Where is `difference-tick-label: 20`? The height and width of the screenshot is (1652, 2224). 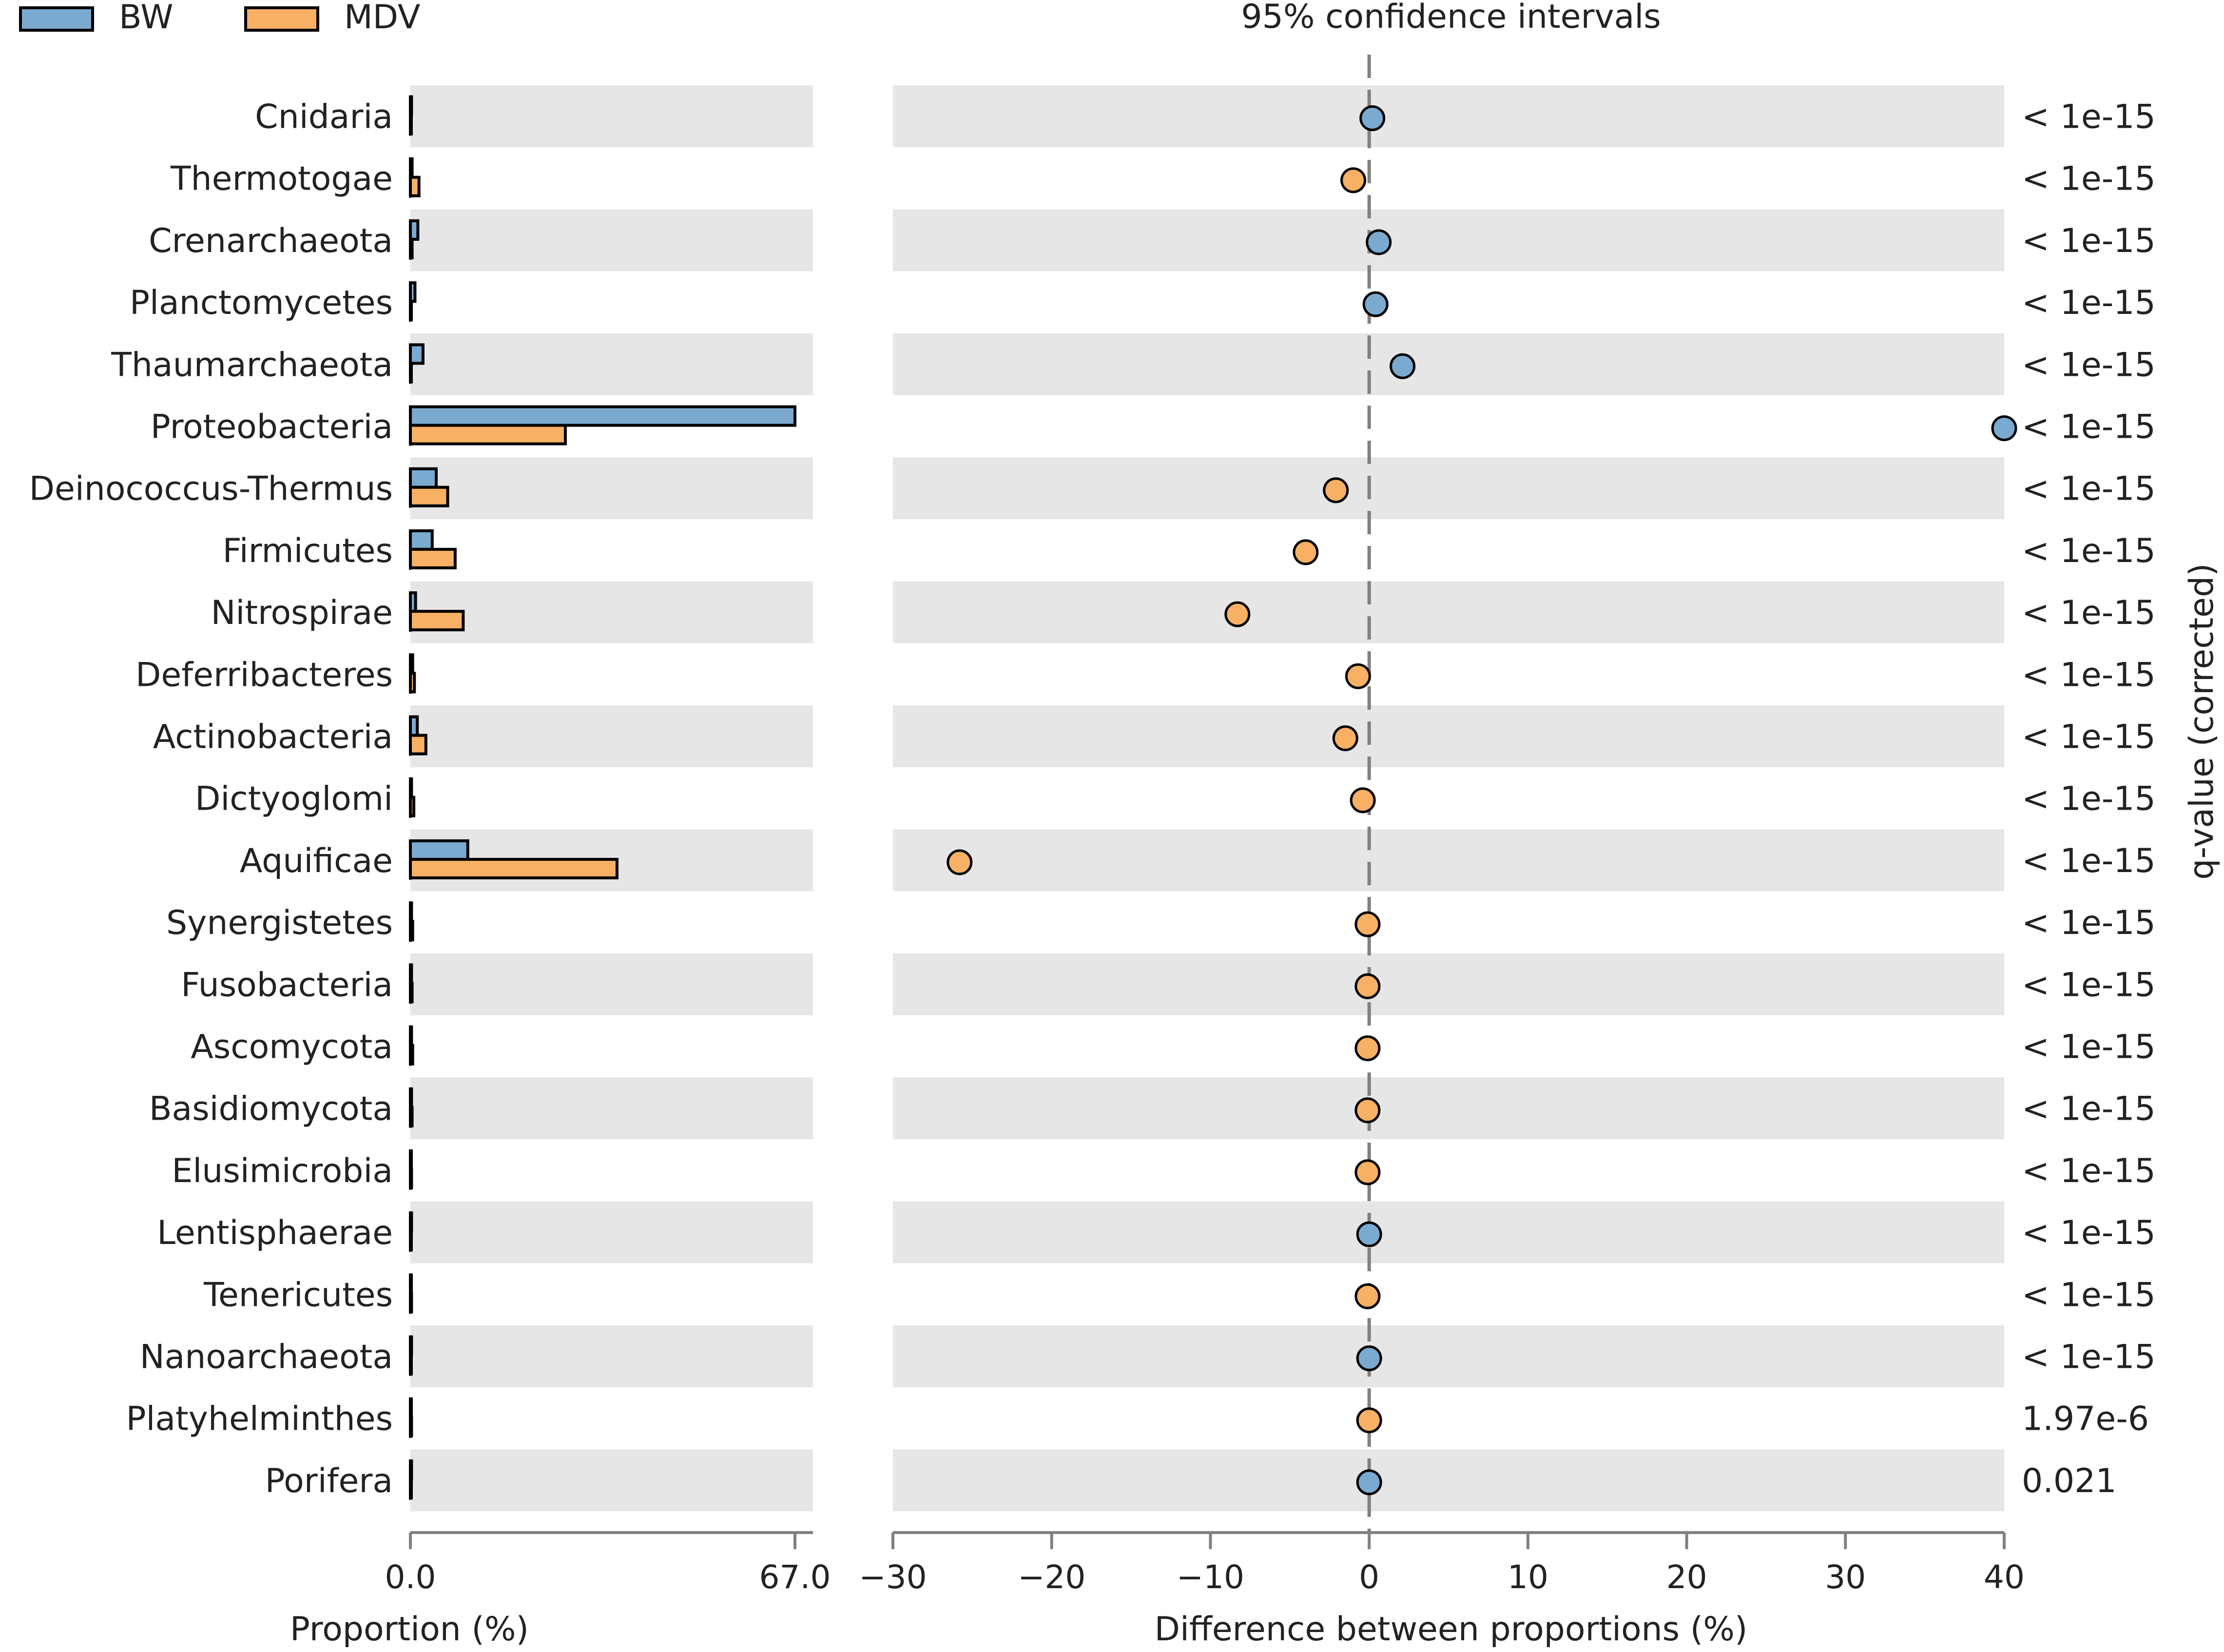
difference-tick-label: 20 is located at coordinates (1686, 1577).